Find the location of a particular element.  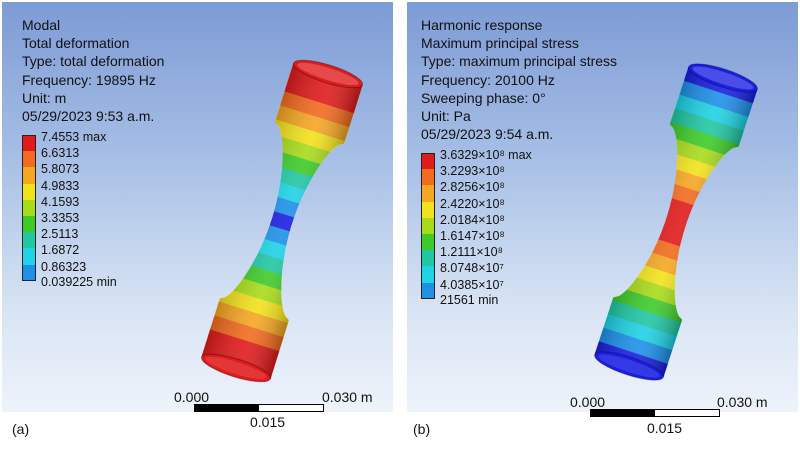

legend-label: 0.86323 is located at coordinates (64, 266).